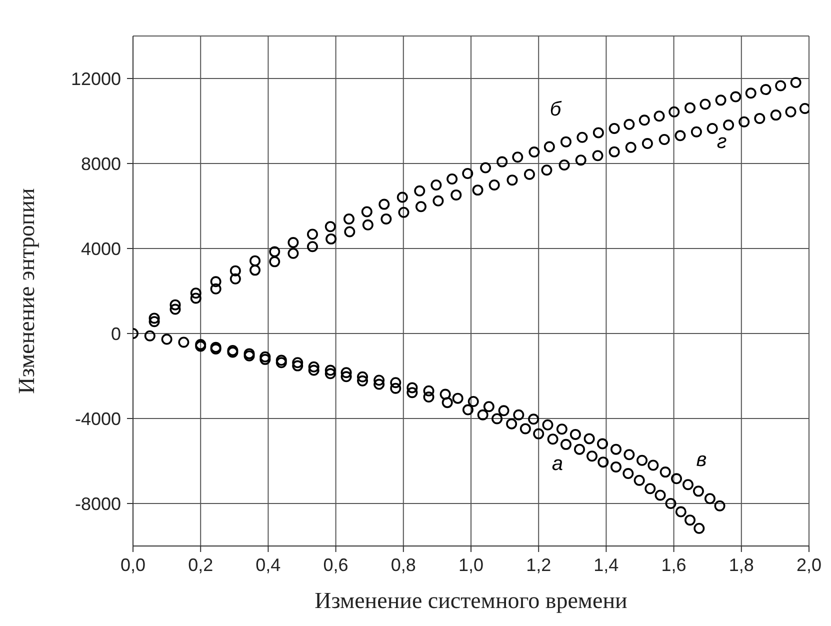  What do you see at coordinates (741, 564) in the screenshot?
I see `x-tick-label: 1,8` at bounding box center [741, 564].